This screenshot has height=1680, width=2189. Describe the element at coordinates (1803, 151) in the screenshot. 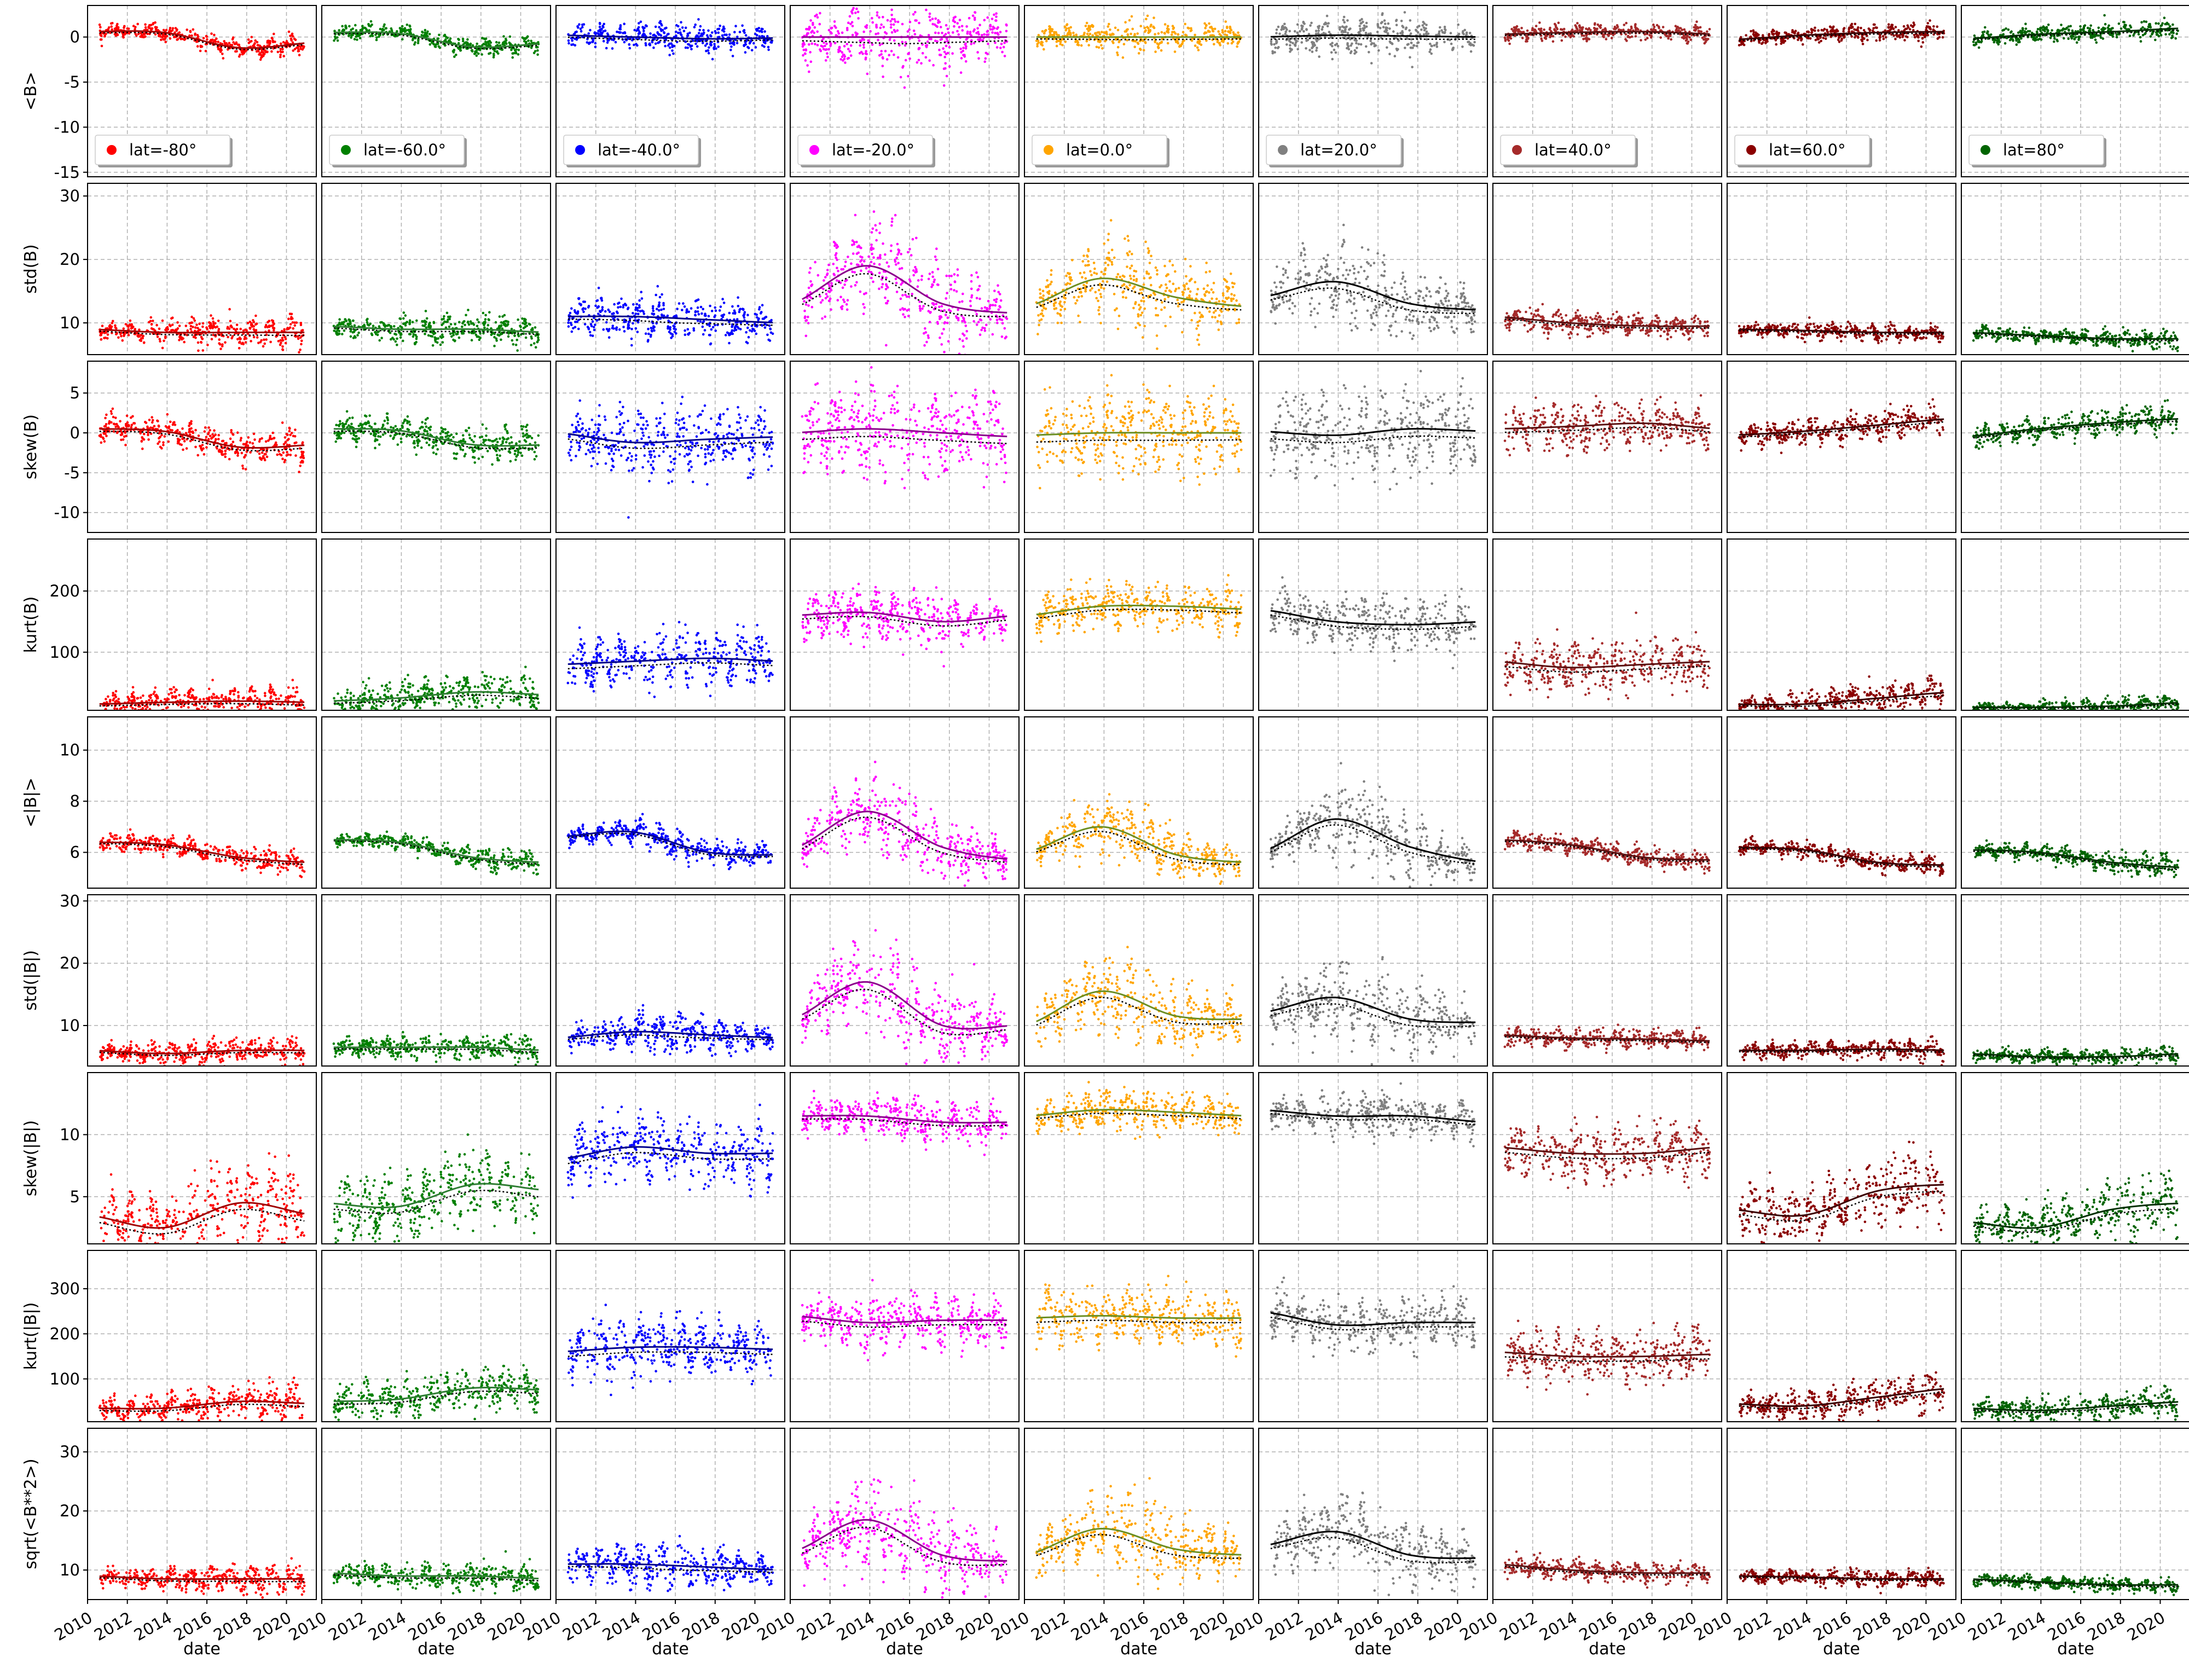

I see `legend-box: lat=60.0°` at that location.